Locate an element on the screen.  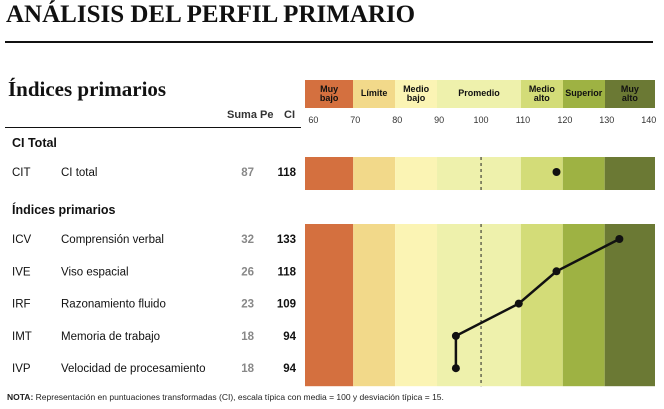
band-header: Promedio is located at coordinates (479, 94).